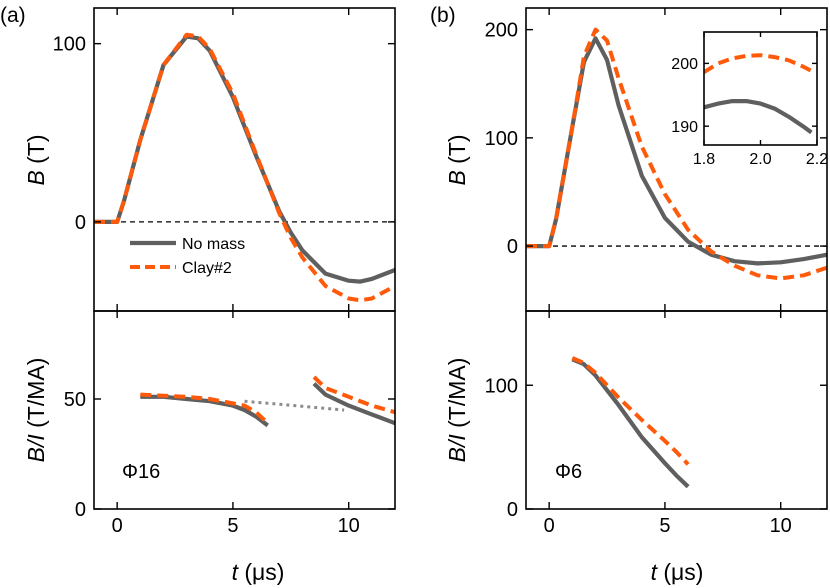  I want to click on ylabel-bottom-a: B/I (T/MA), so click(36, 410).